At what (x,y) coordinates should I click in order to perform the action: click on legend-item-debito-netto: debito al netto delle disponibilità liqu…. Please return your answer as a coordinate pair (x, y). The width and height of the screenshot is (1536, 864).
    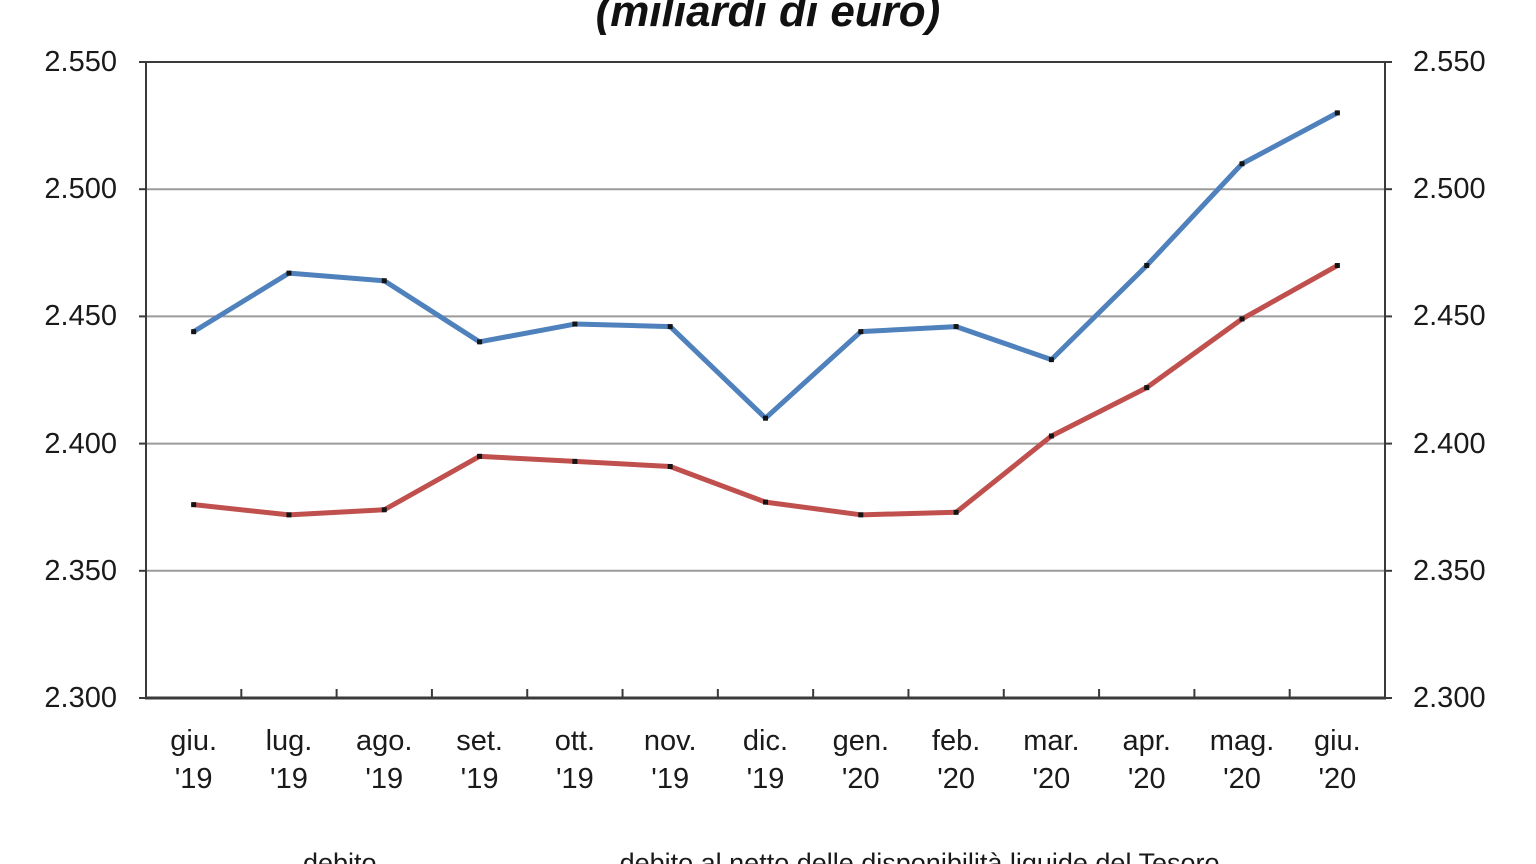
    Looking at the image, I should click on (859, 856).